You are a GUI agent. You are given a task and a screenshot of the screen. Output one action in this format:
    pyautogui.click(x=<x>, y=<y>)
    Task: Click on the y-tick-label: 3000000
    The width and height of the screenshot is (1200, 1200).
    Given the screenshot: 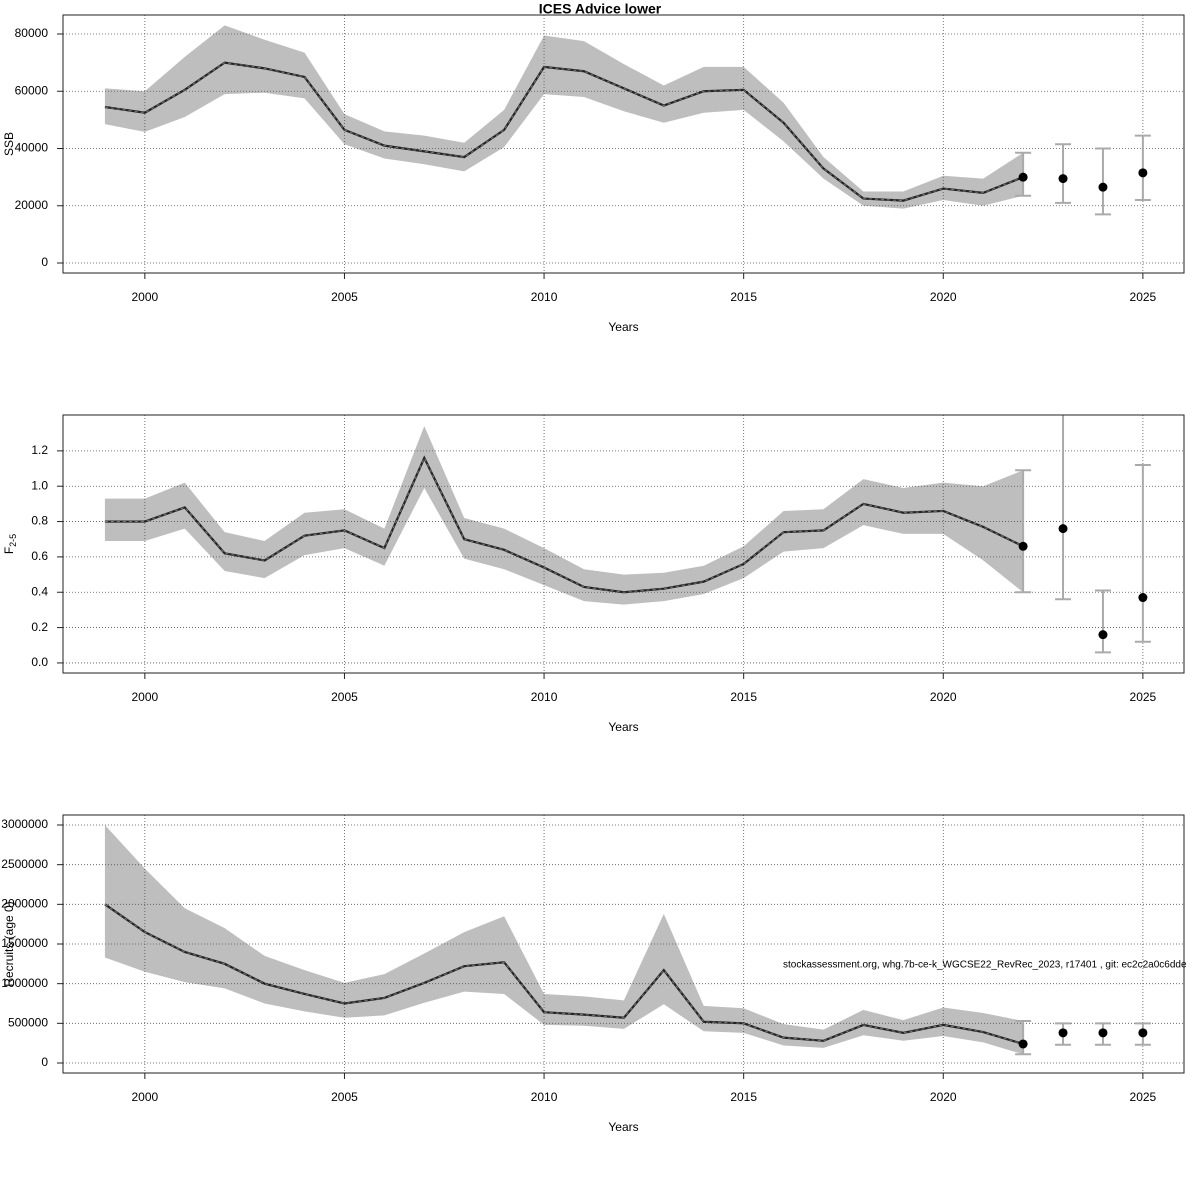 What is the action you would take?
    pyautogui.click(x=24, y=824)
    